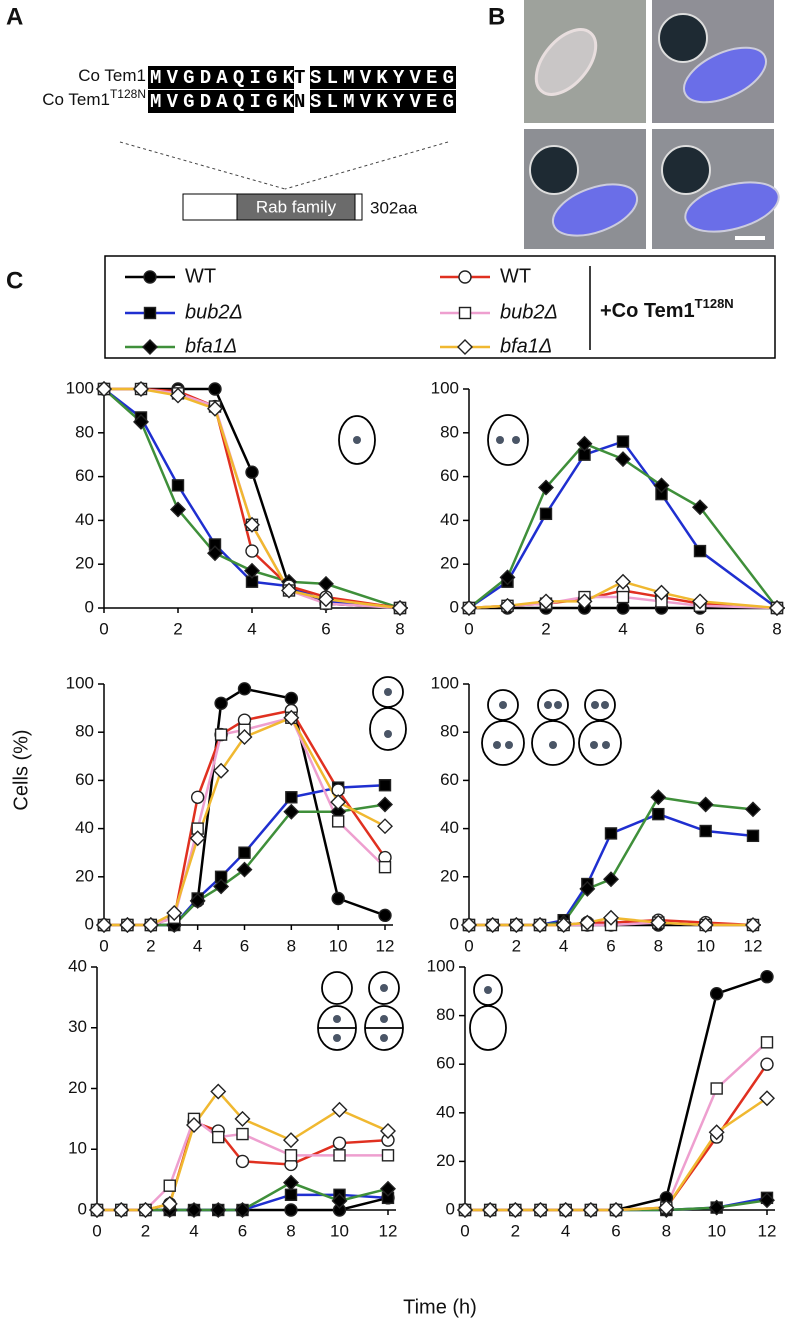 Image resolution: width=792 pixels, height=1332 pixels. I want to click on panel-label: A, so click(14, 16).